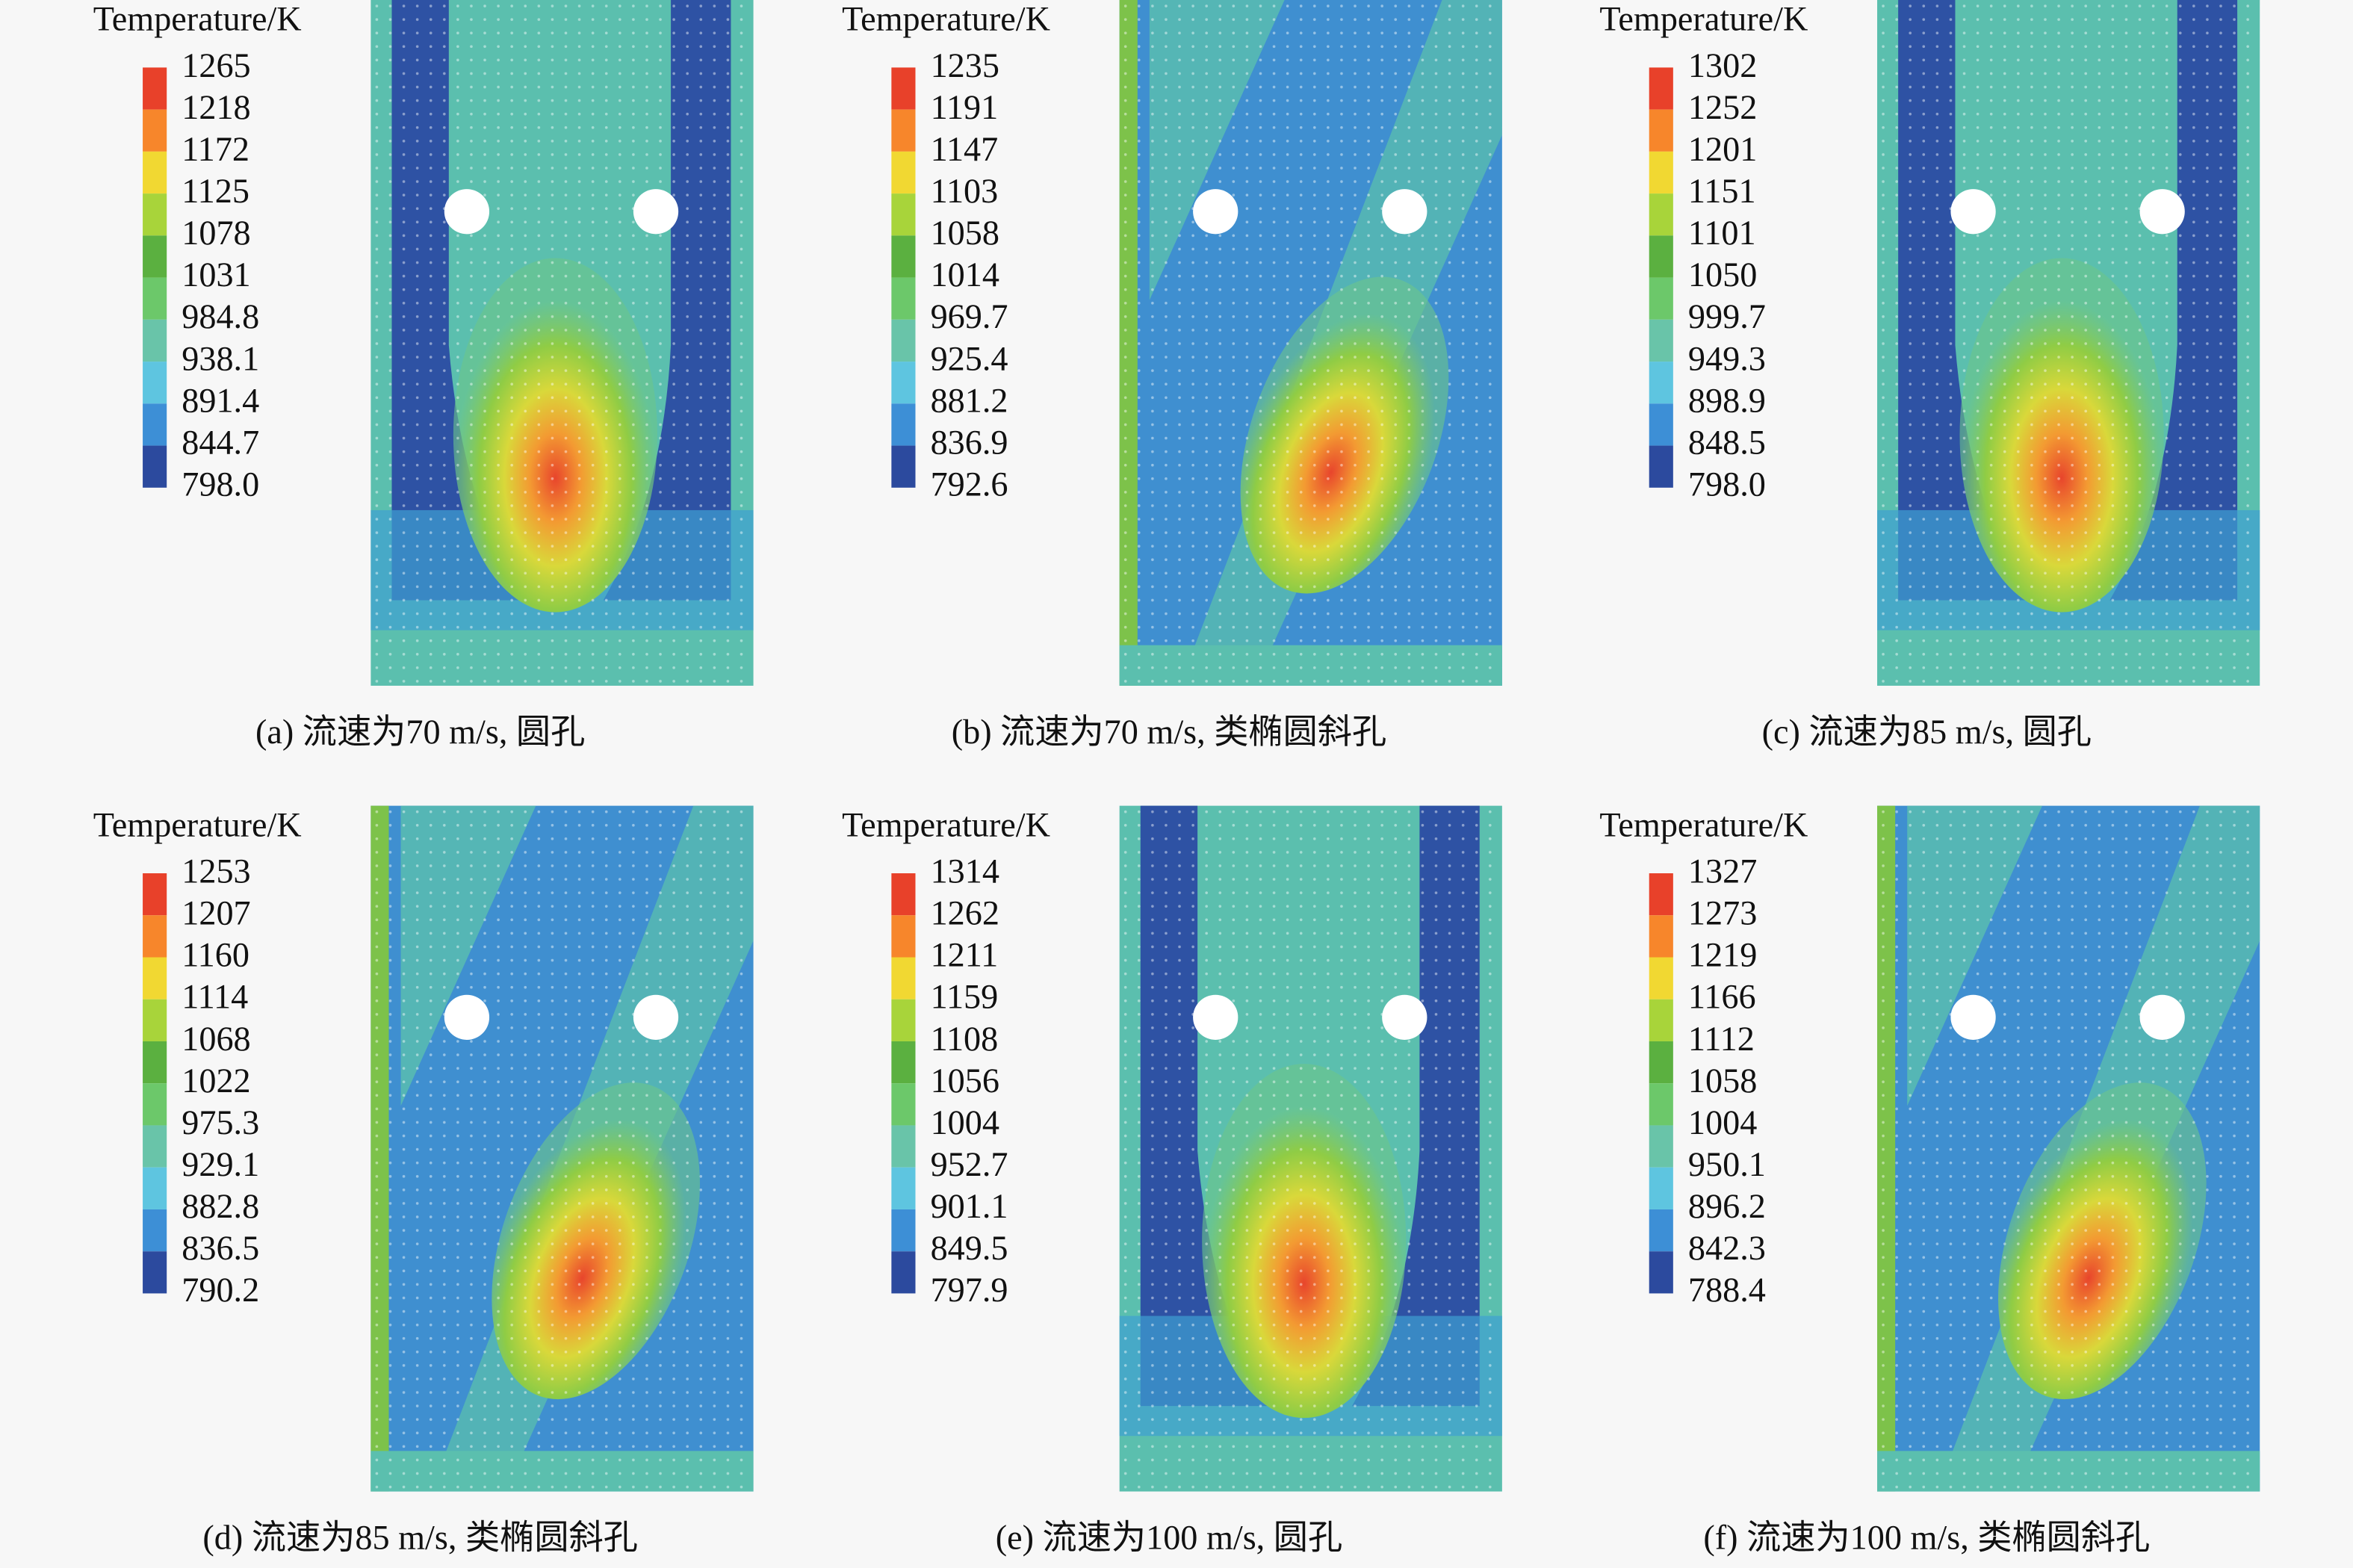  What do you see at coordinates (216, 274) in the screenshot?
I see `legend-label: 1031` at bounding box center [216, 274].